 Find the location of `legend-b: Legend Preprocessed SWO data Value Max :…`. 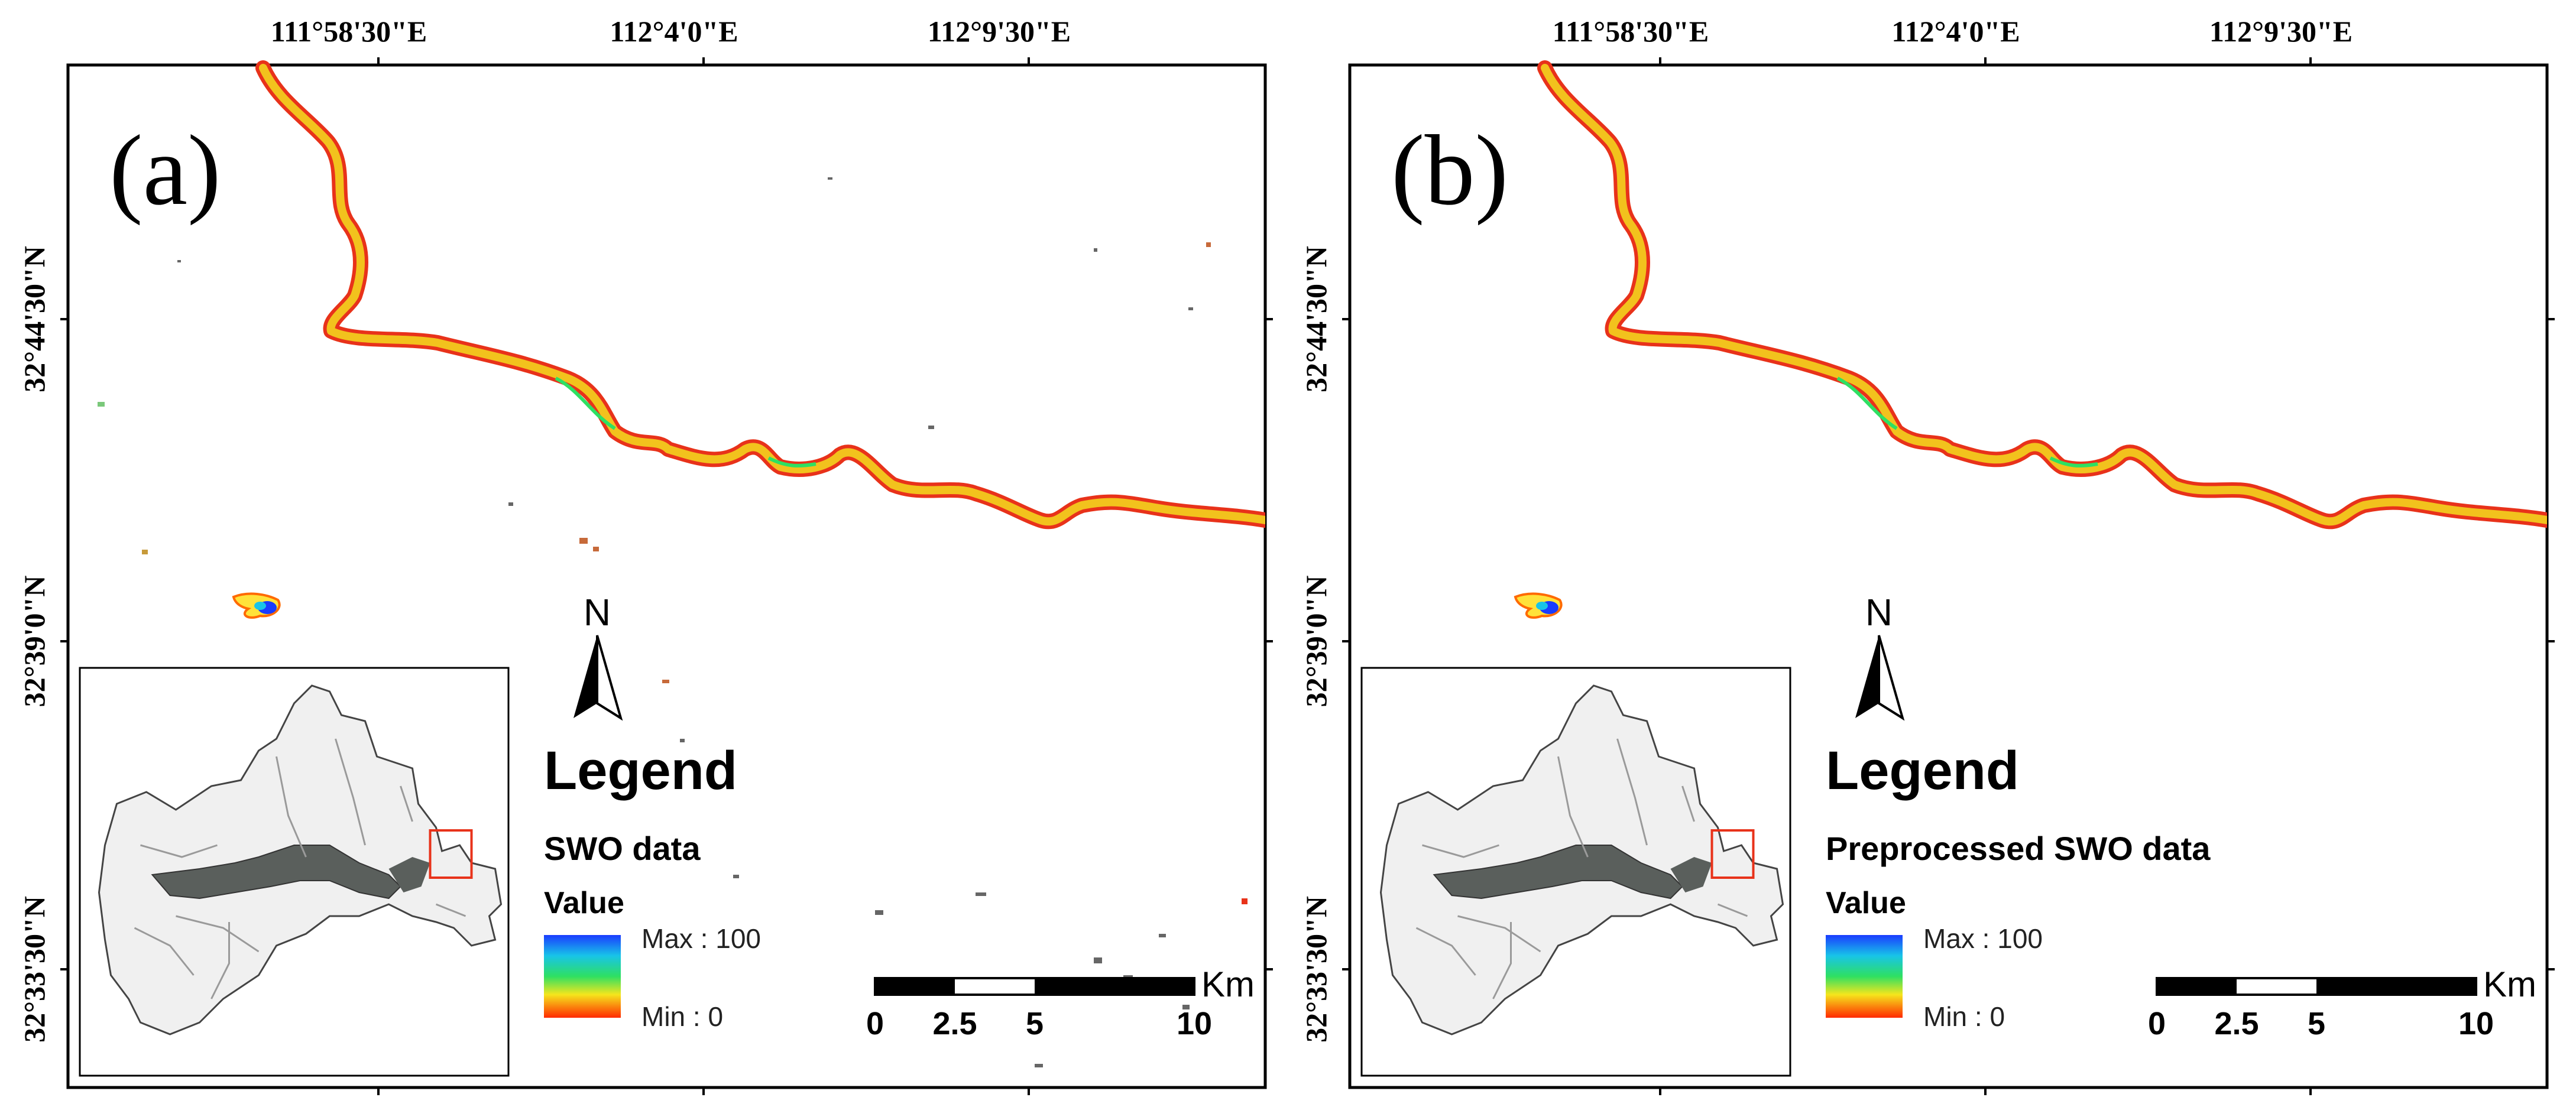

legend-b: Legend Preprocessed SWO data Value Max :… is located at coordinates (2018, 887).